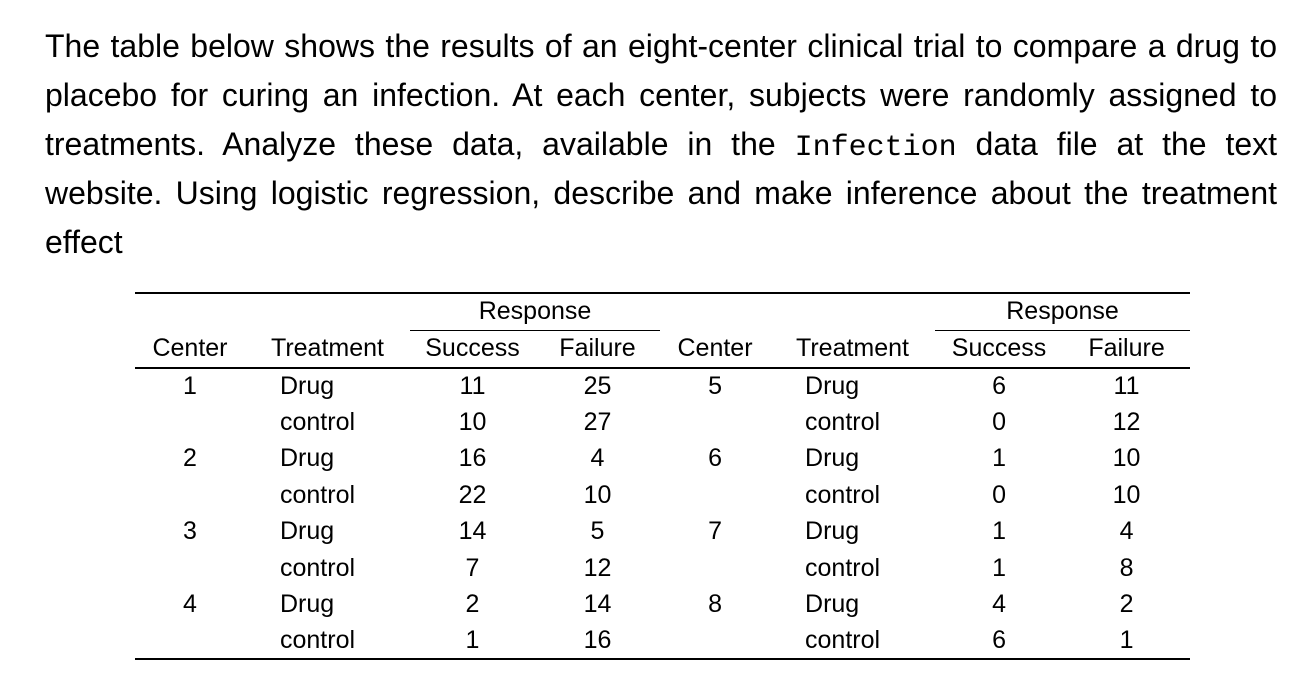  What do you see at coordinates (1126, 639) in the screenshot?
I see `cell-failure: 1` at bounding box center [1126, 639].